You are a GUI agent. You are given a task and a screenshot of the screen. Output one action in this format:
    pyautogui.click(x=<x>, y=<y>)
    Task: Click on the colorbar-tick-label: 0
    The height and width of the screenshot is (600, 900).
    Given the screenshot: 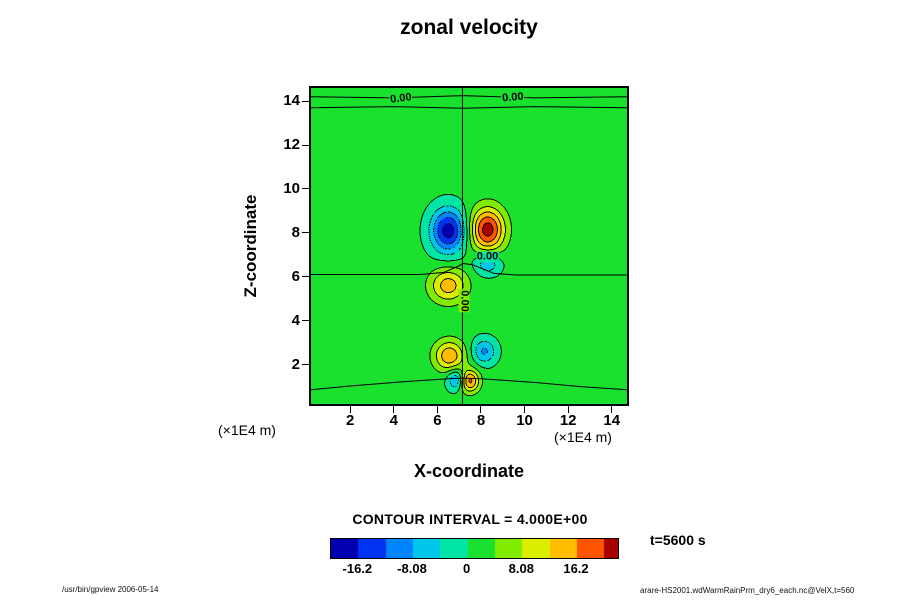 What is the action you would take?
    pyautogui.click(x=467, y=568)
    